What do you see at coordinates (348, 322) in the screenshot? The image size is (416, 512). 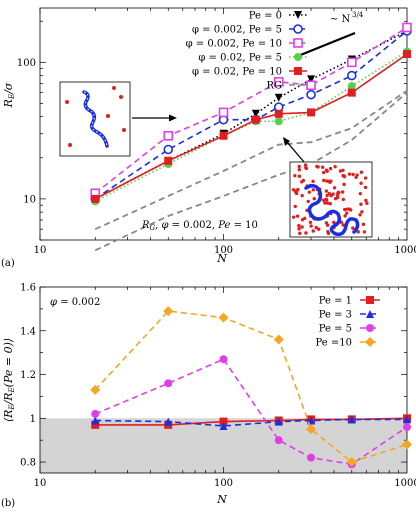 I see `legend-b: Pe = 1 Pe = 3 Pe = 5 Pe =10` at bounding box center [348, 322].